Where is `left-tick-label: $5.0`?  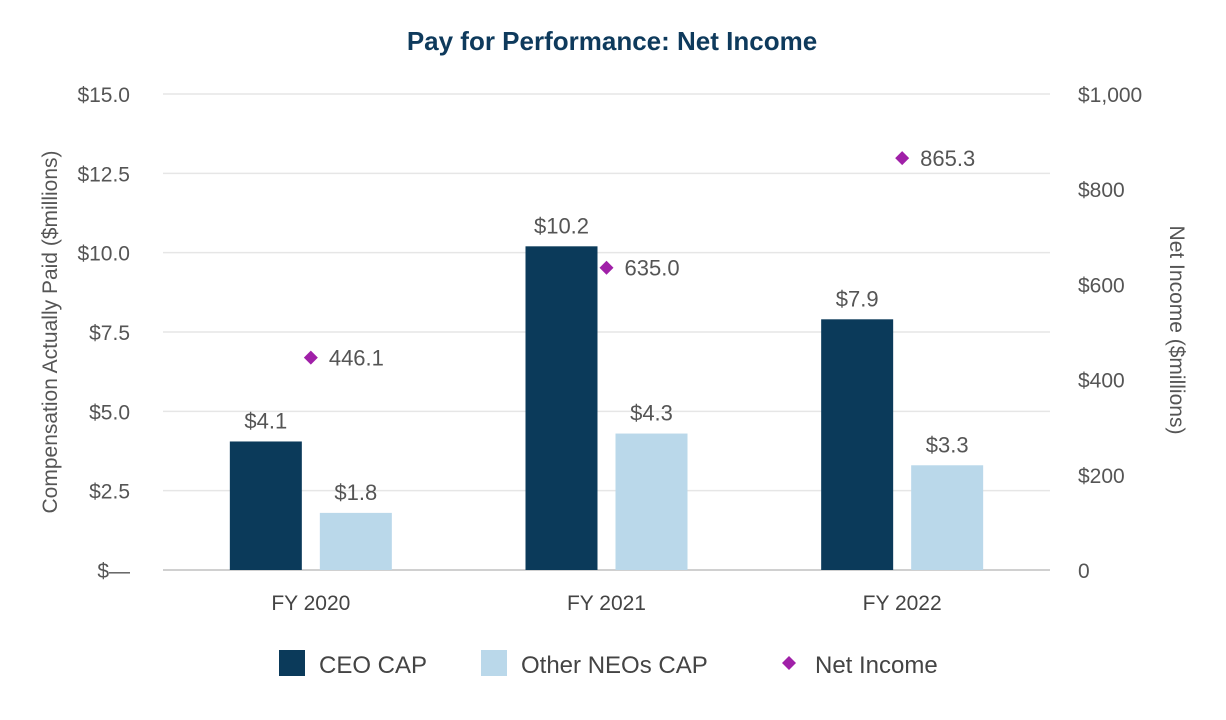 left-tick-label: $5.0 is located at coordinates (109, 412).